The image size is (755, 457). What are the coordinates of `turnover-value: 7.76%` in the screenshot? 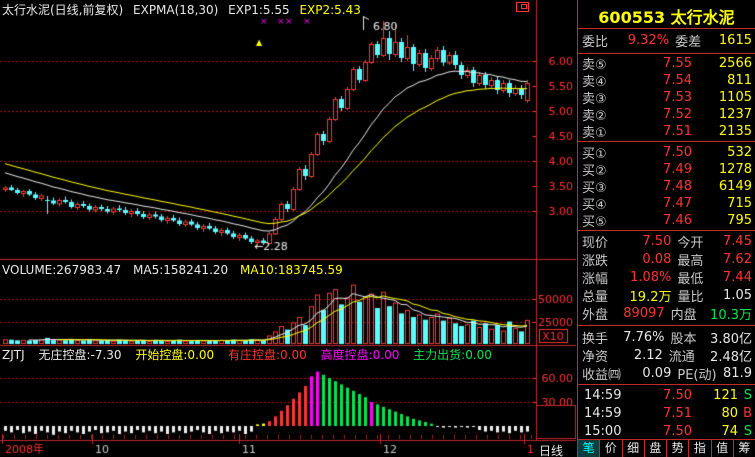 It's located at (644, 337).